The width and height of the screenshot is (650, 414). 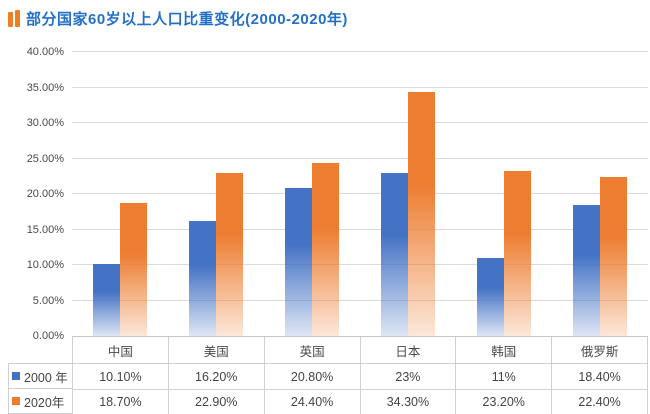 What do you see at coordinates (504, 402) in the screenshot?
I see `value-cell: 23.20%` at bounding box center [504, 402].